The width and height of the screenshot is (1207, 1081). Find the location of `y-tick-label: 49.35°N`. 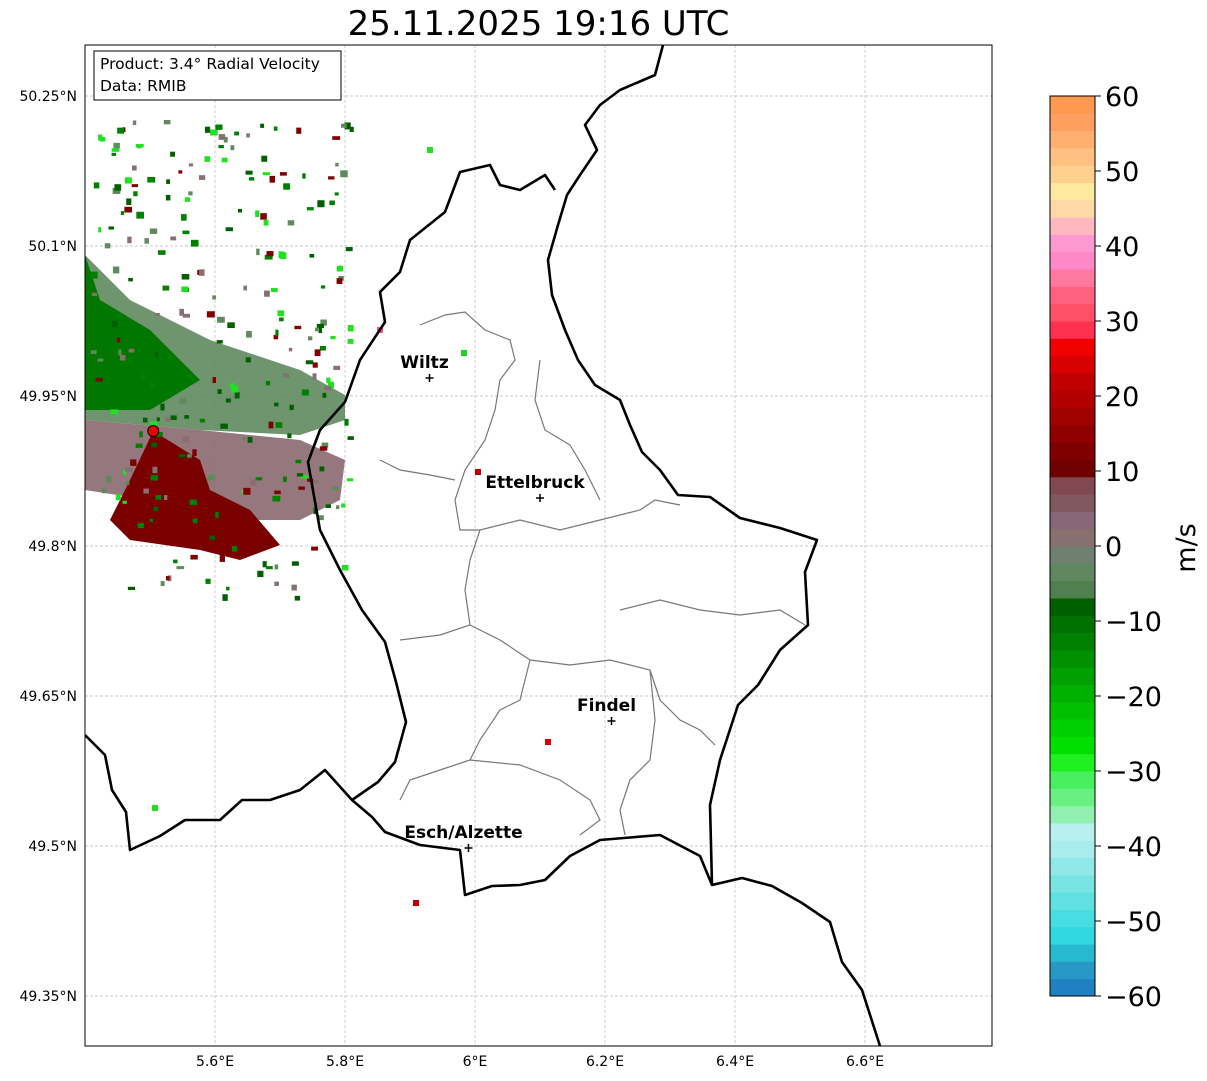

y-tick-label: 49.35°N is located at coordinates (48, 997).